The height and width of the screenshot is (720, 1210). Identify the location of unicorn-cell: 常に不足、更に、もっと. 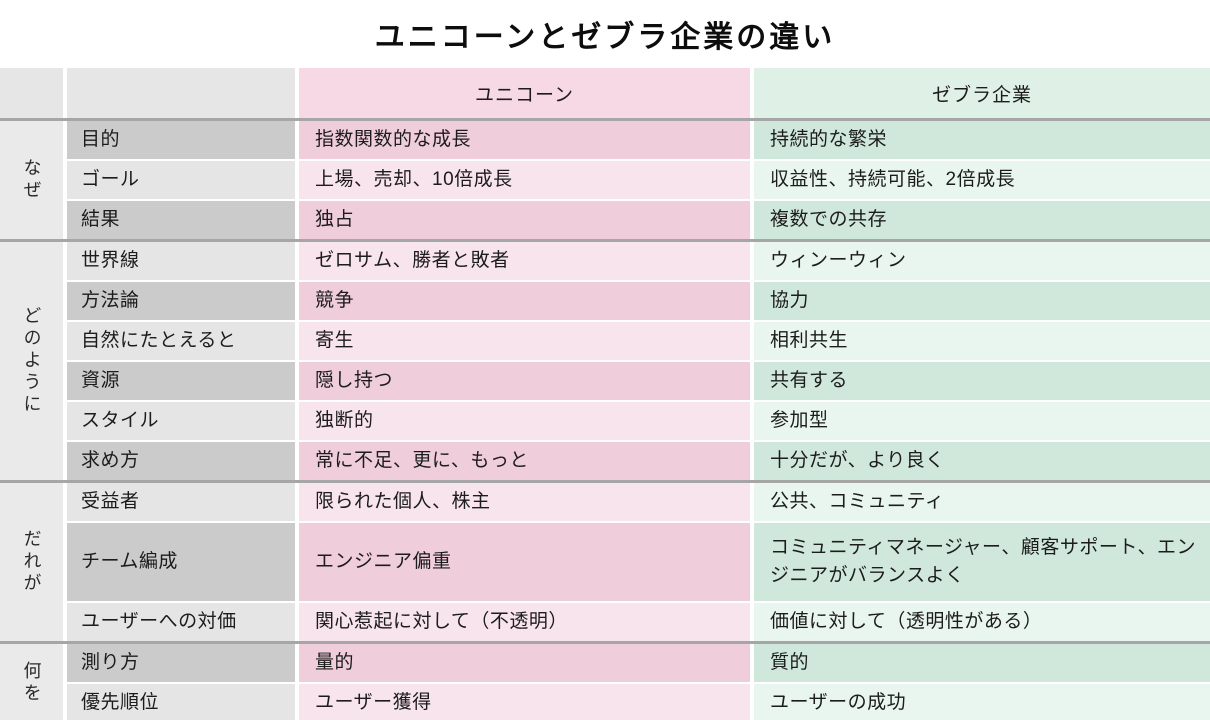
(524, 461).